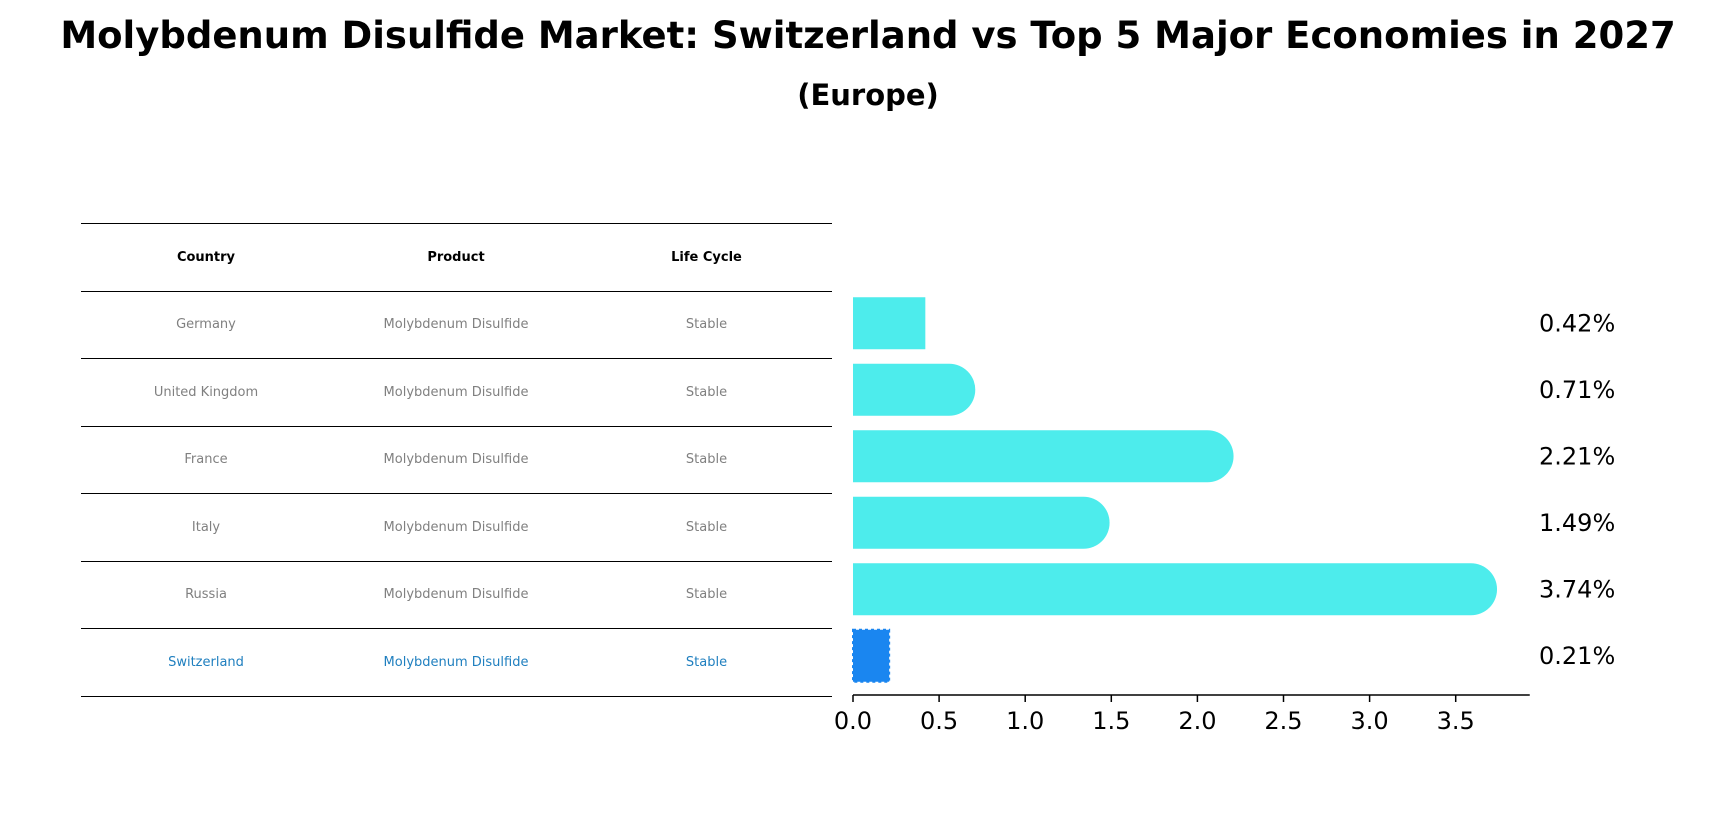 Image resolution: width=1736 pixels, height=823 pixels. What do you see at coordinates (871, 655) in the screenshot?
I see `bar-switzerland` at bounding box center [871, 655].